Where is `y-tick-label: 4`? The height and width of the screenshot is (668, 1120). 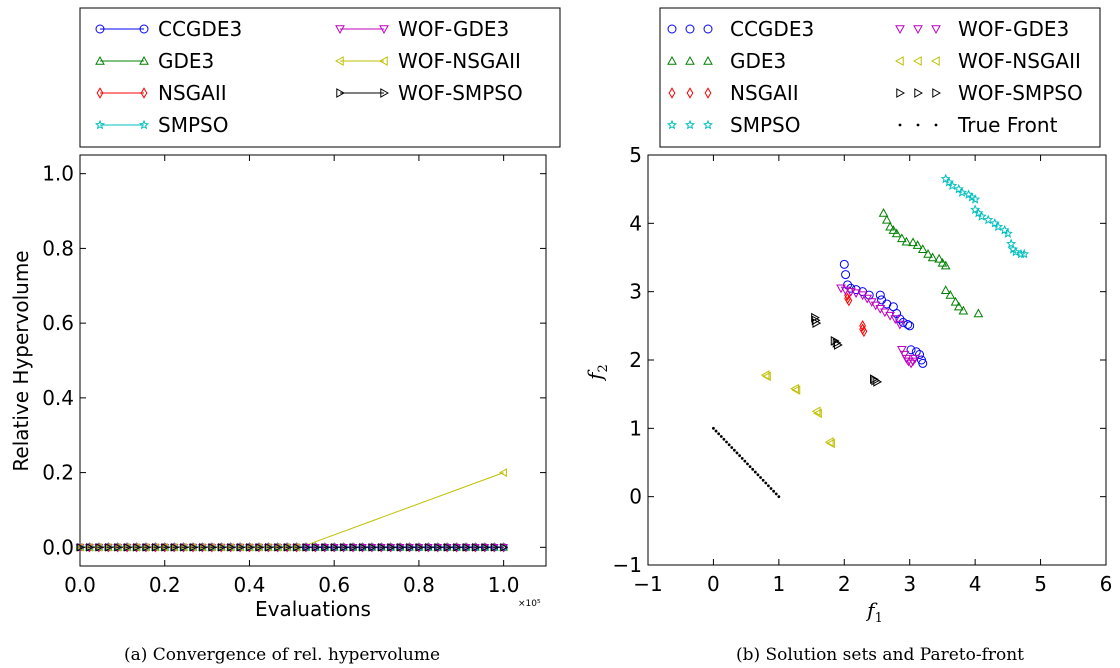 y-tick-label: 4 is located at coordinates (635, 223).